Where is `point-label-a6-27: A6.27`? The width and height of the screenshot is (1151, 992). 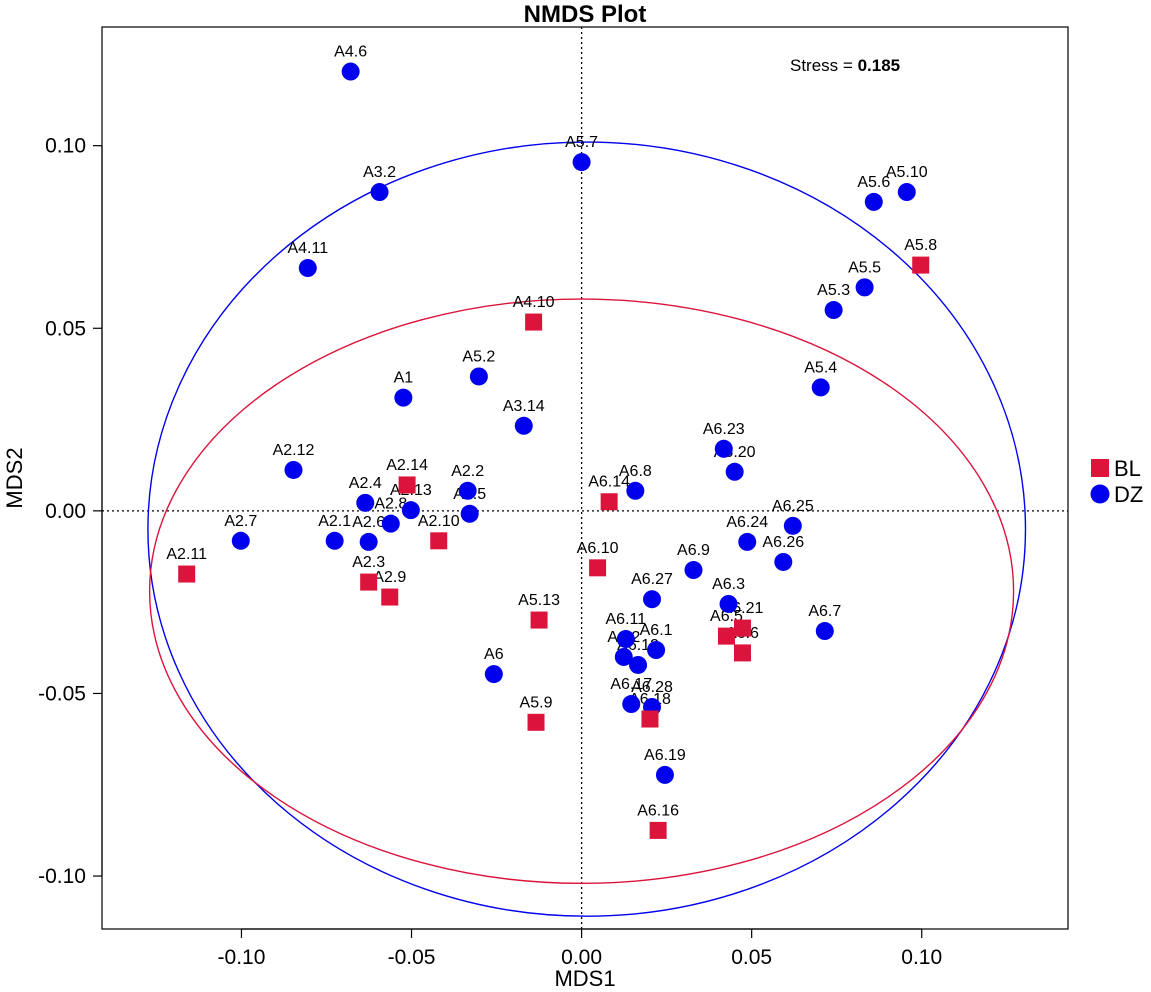
point-label-a6-27: A6.27 is located at coordinates (652, 579).